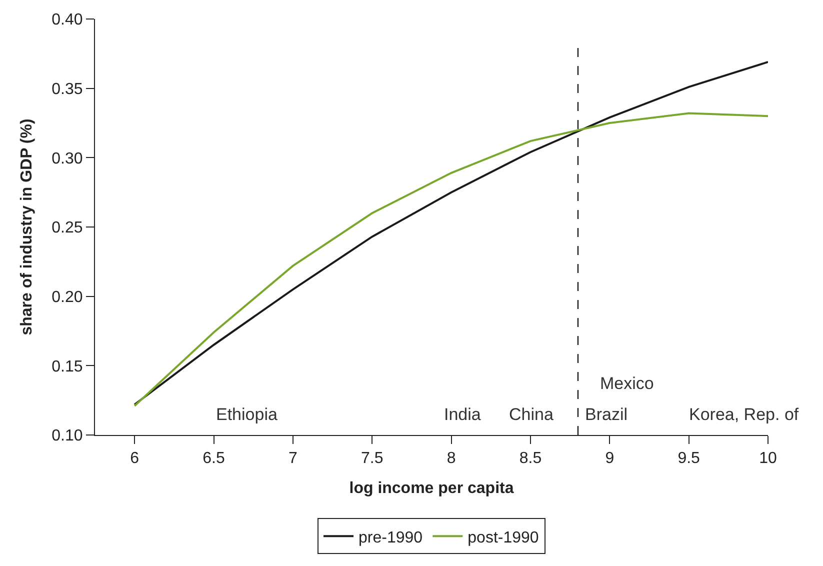  I want to click on x-tick-label: 7, so click(293, 459).